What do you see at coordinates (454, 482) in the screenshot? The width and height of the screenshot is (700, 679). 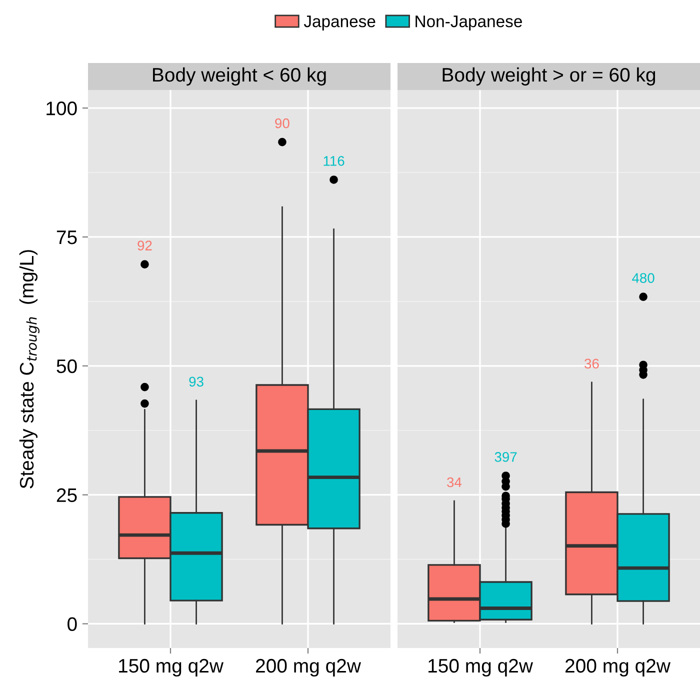 I see `text: 34` at bounding box center [454, 482].